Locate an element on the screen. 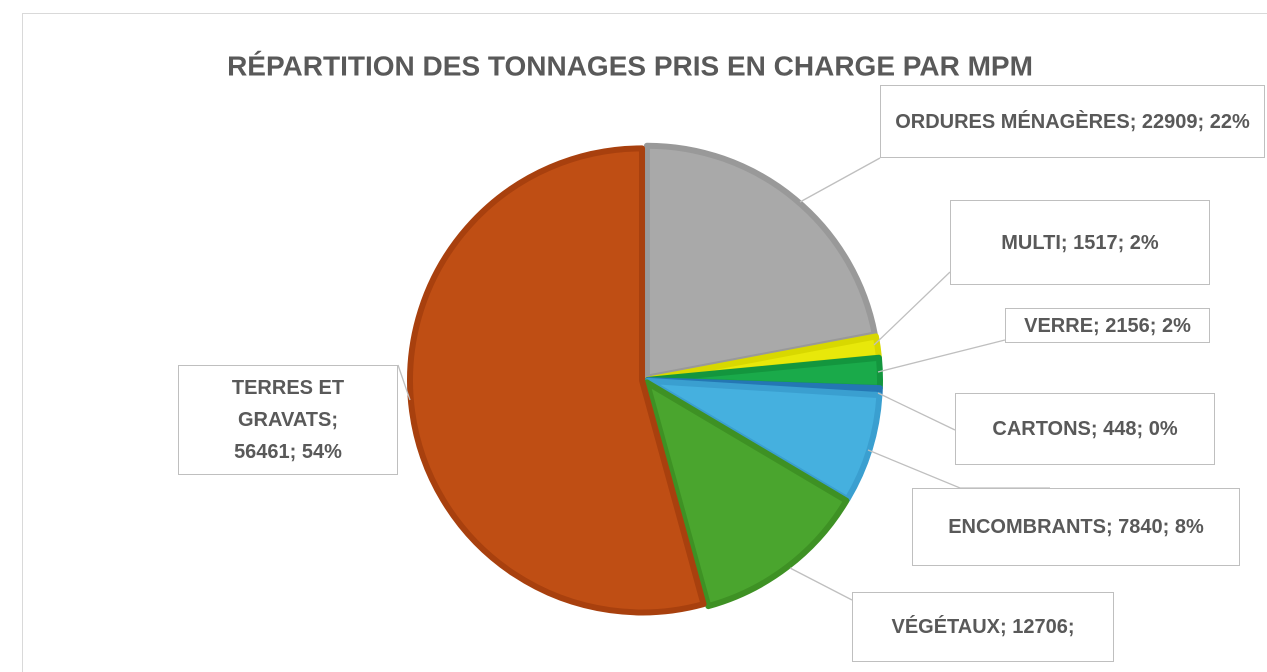  data-label: ORDURES MÉNAGÈRES; 22909; 22% is located at coordinates (1072, 121).